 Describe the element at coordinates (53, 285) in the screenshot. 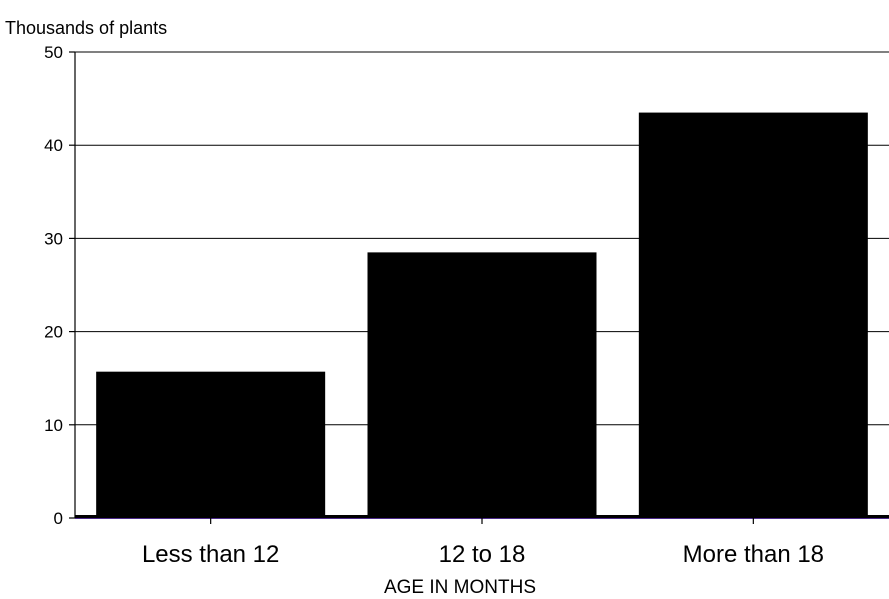

I see `y-tick-labels: 0 10 20 30 40 50` at that location.